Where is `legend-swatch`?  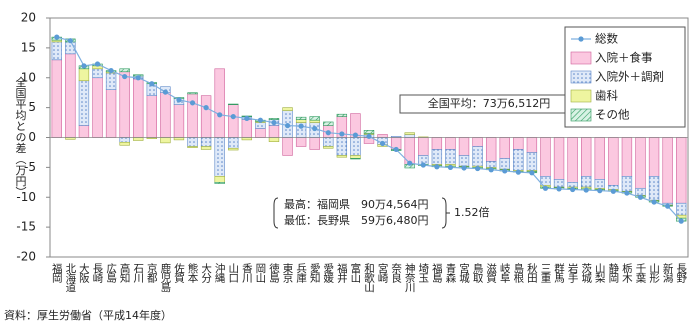
legend-swatch is located at coordinates (581, 96).